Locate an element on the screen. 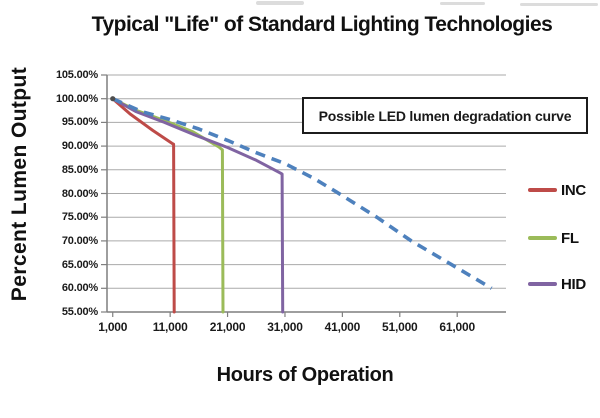 This screenshot has width=600, height=418. legend-line-hid is located at coordinates (542, 284).